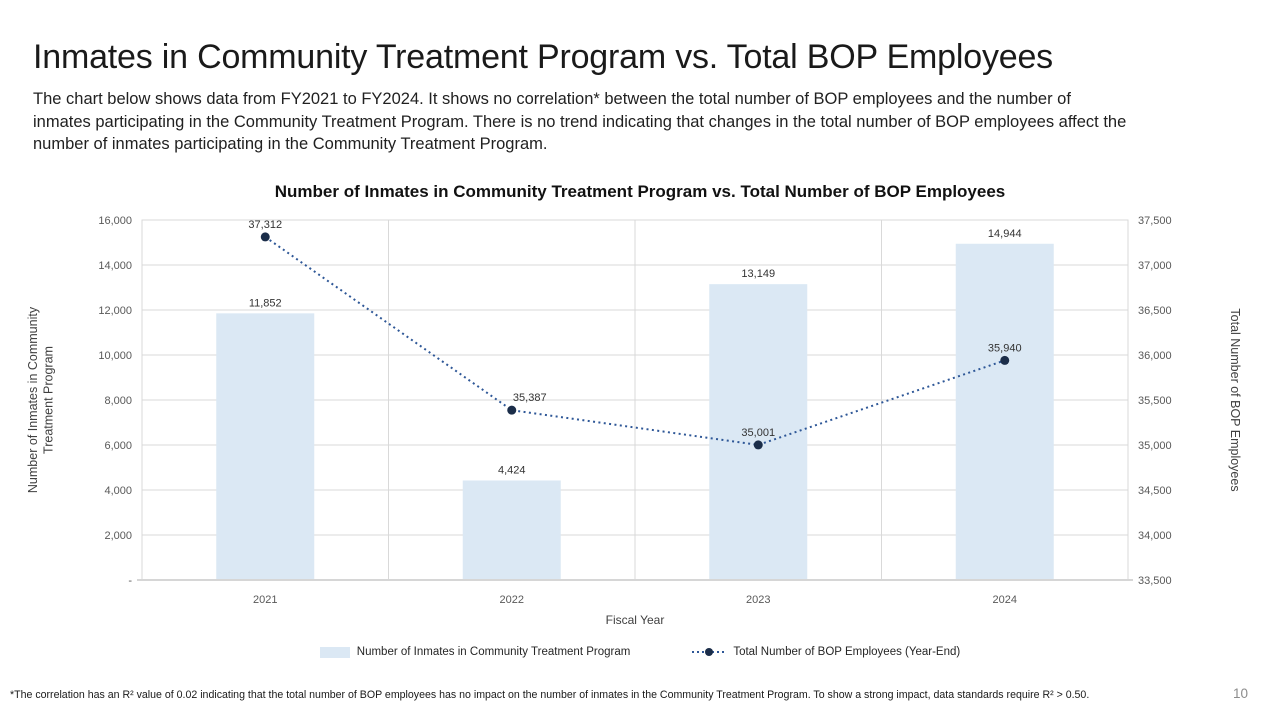 This screenshot has width=1280, height=720. Describe the element at coordinates (1155, 356) in the screenshot. I see `right-axis-tick: 36,000` at that location.